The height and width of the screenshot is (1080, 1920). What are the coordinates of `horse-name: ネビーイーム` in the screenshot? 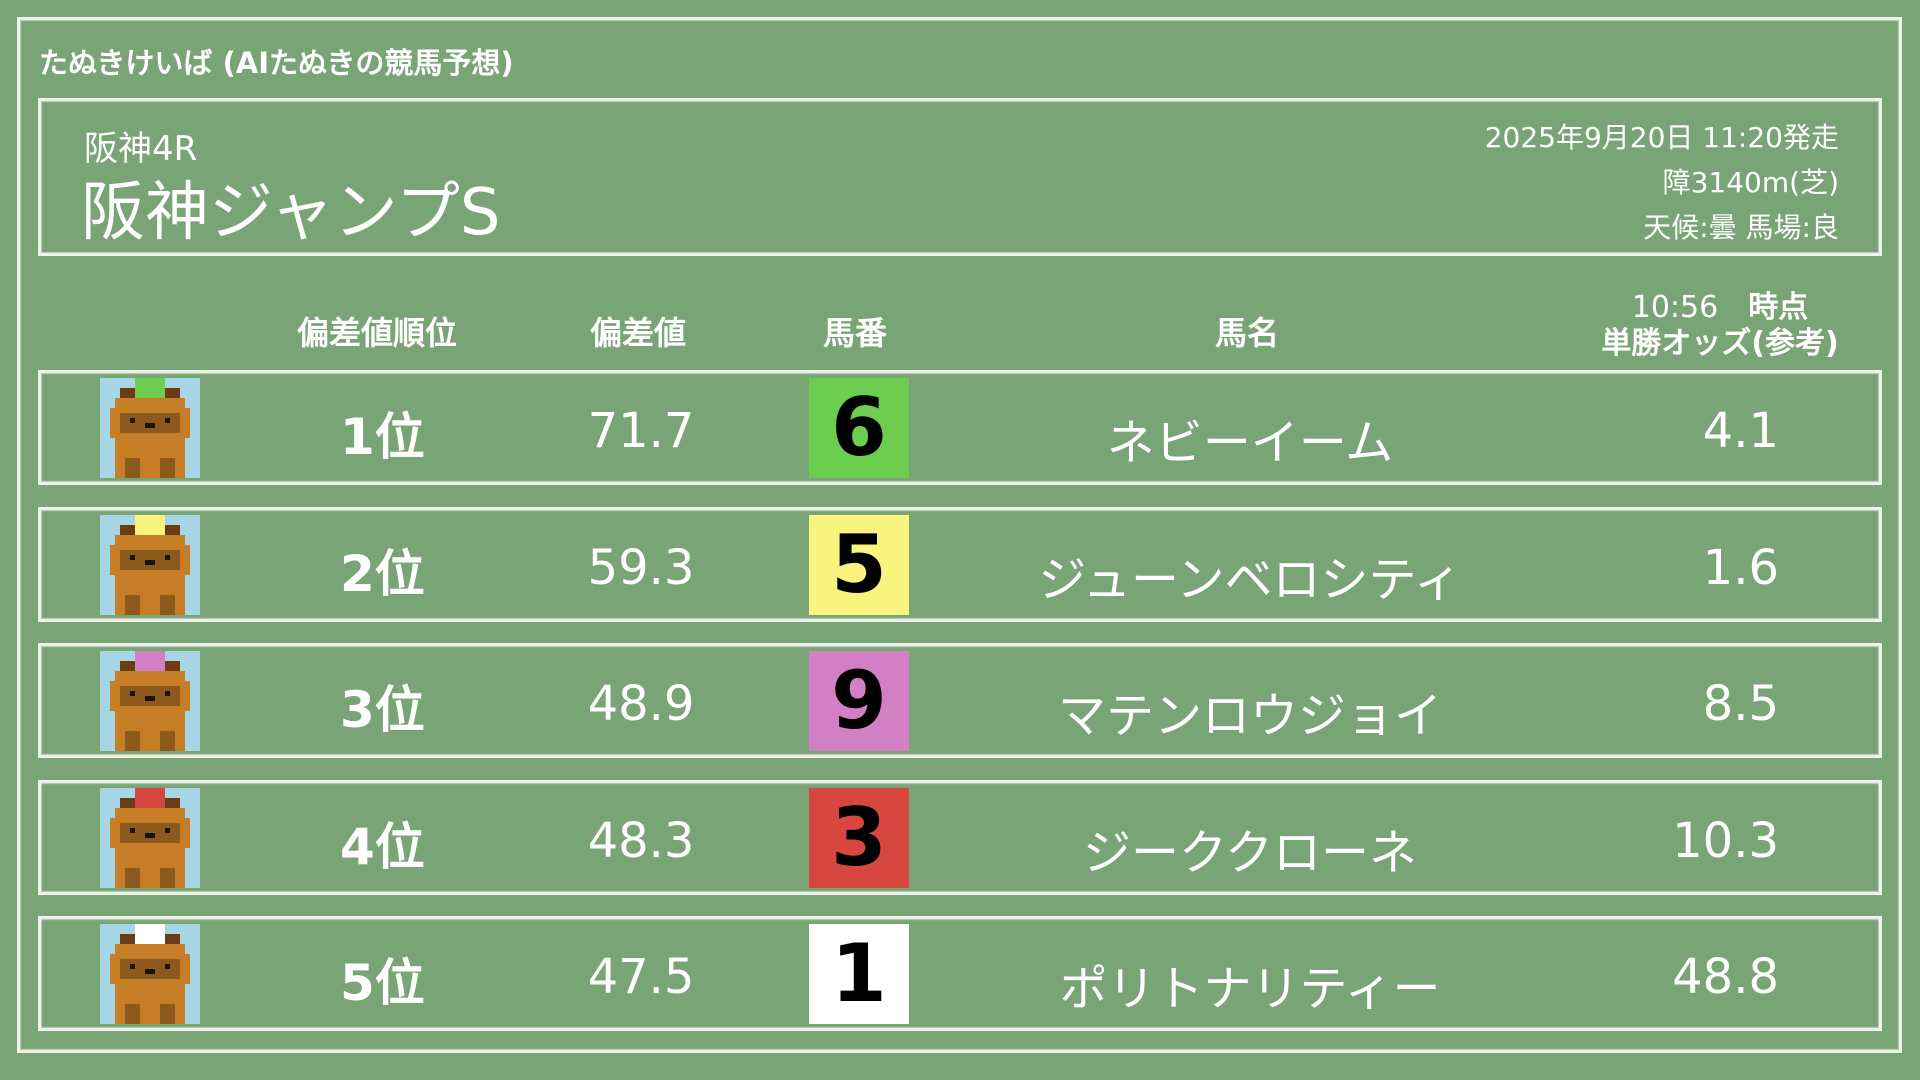 It's located at (1250, 443).